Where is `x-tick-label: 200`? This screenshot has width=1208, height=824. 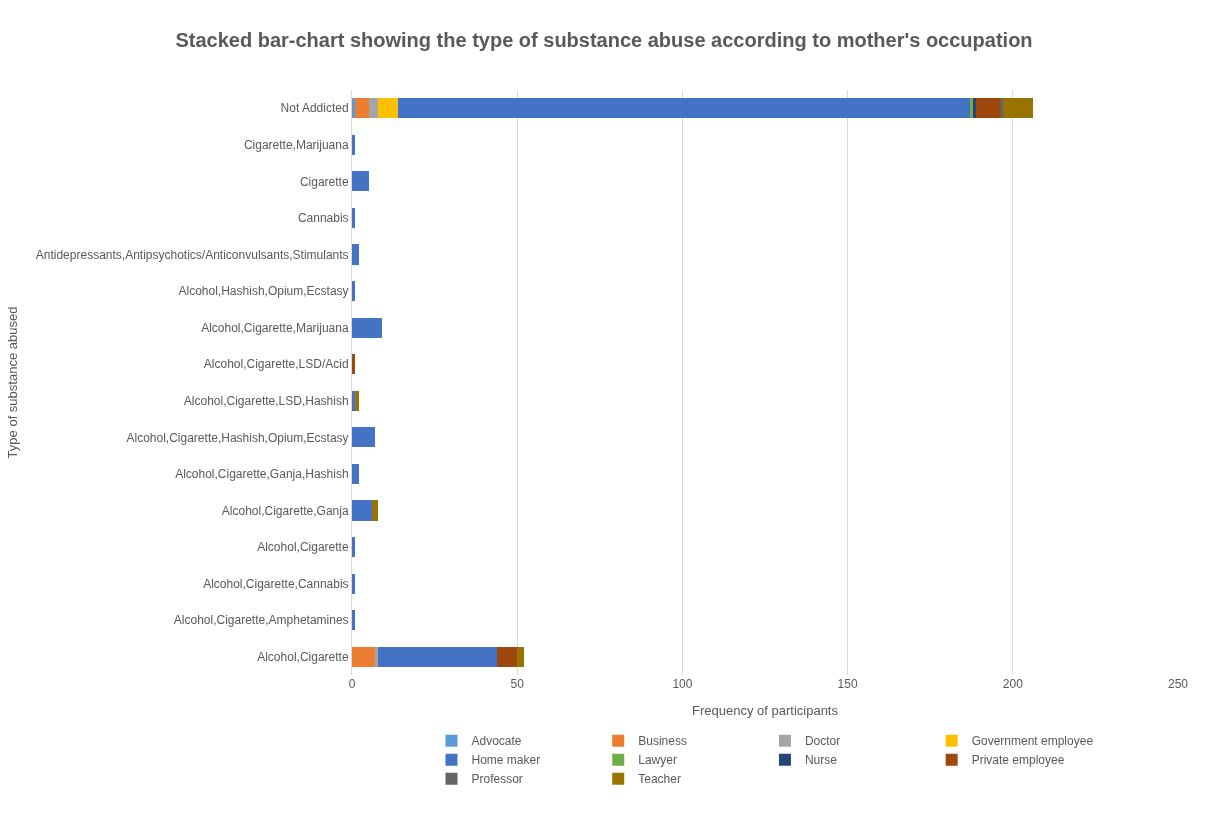 x-tick-label: 200 is located at coordinates (1013, 684).